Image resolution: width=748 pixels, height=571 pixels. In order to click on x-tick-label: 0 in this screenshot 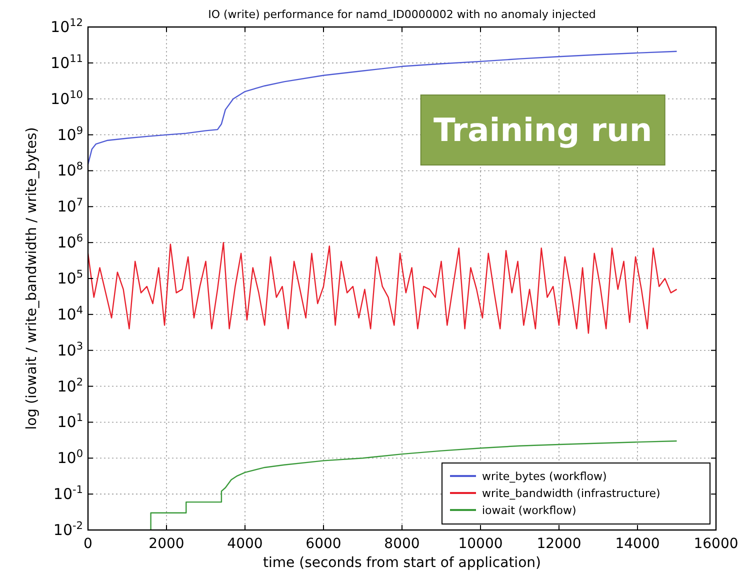, I will do `click(88, 544)`.